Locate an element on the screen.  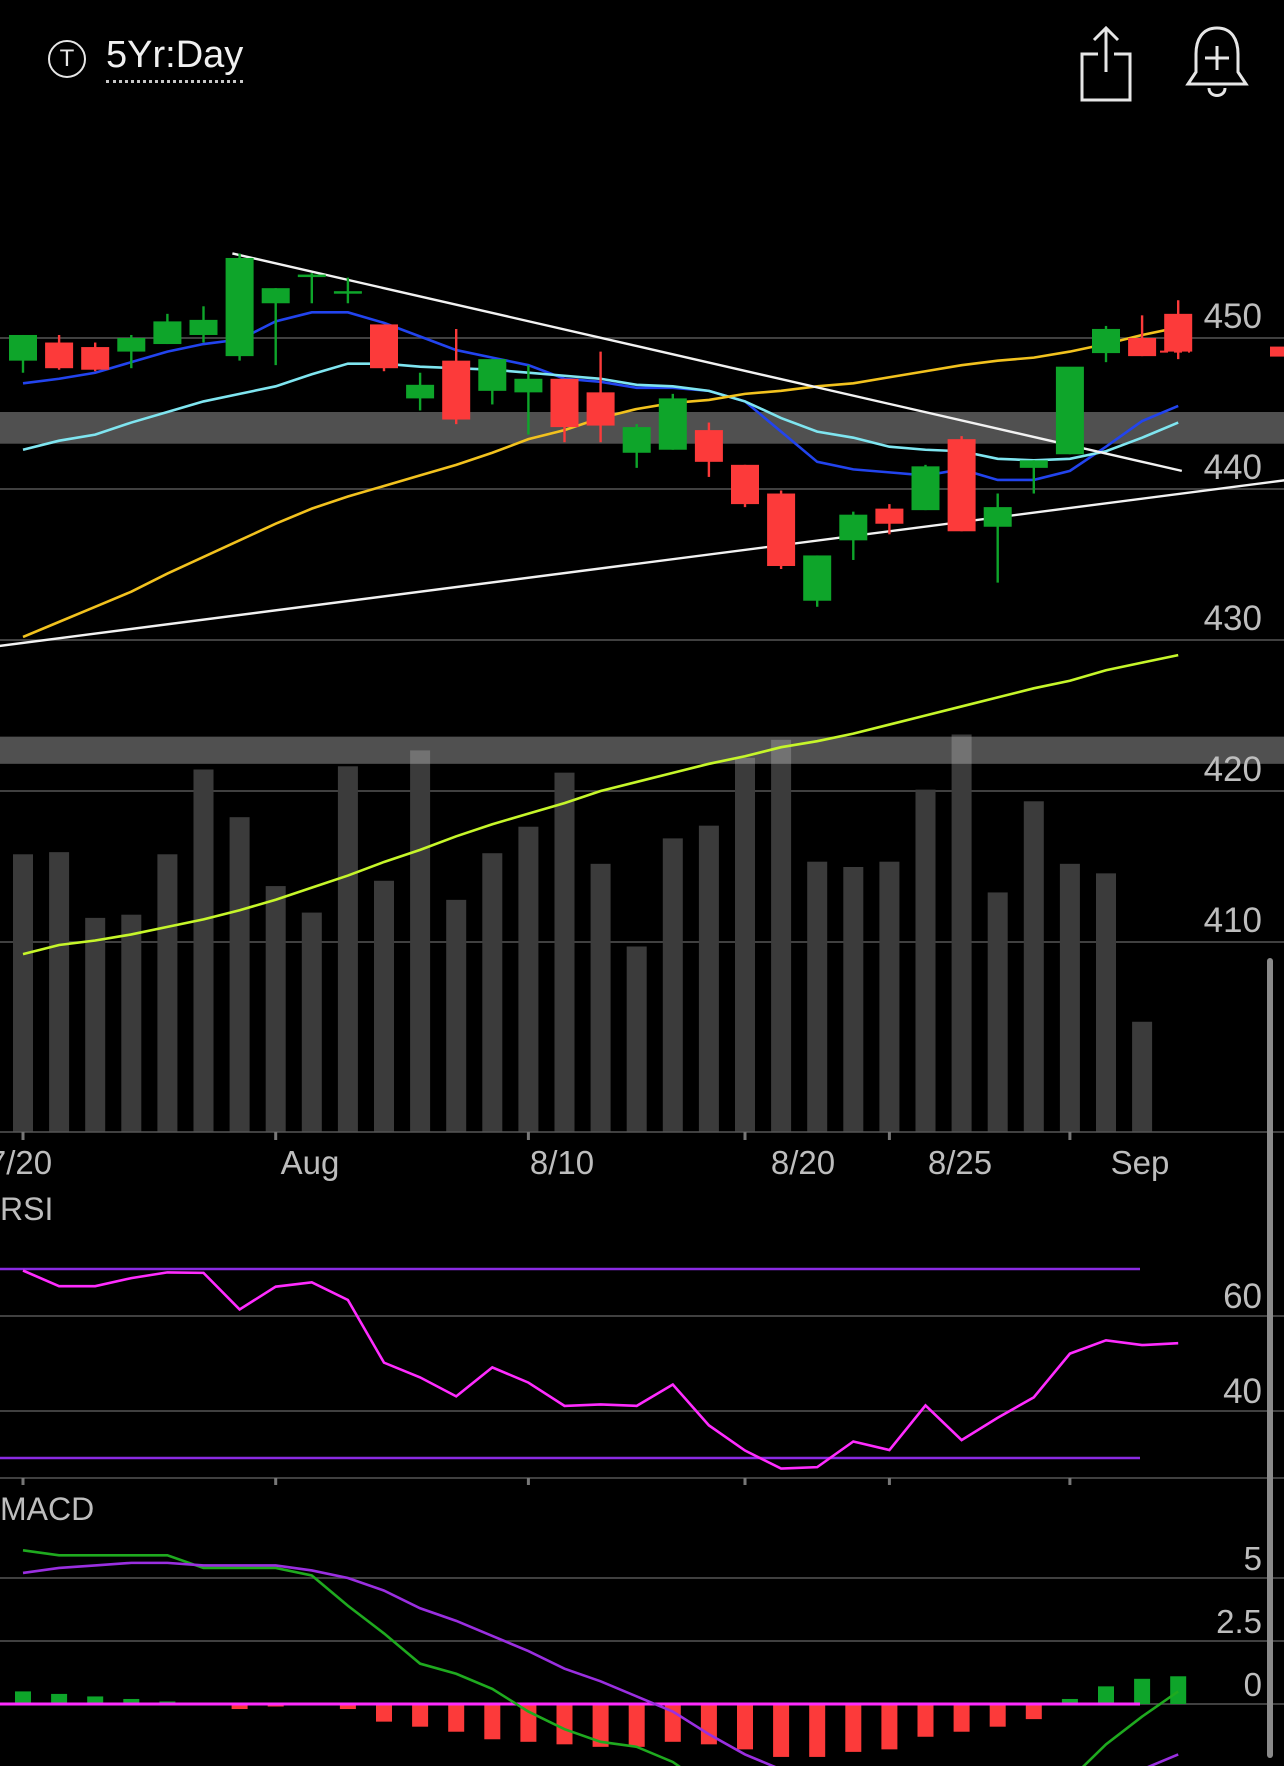
vertical-scrollbar is located at coordinates (1270, 1358).